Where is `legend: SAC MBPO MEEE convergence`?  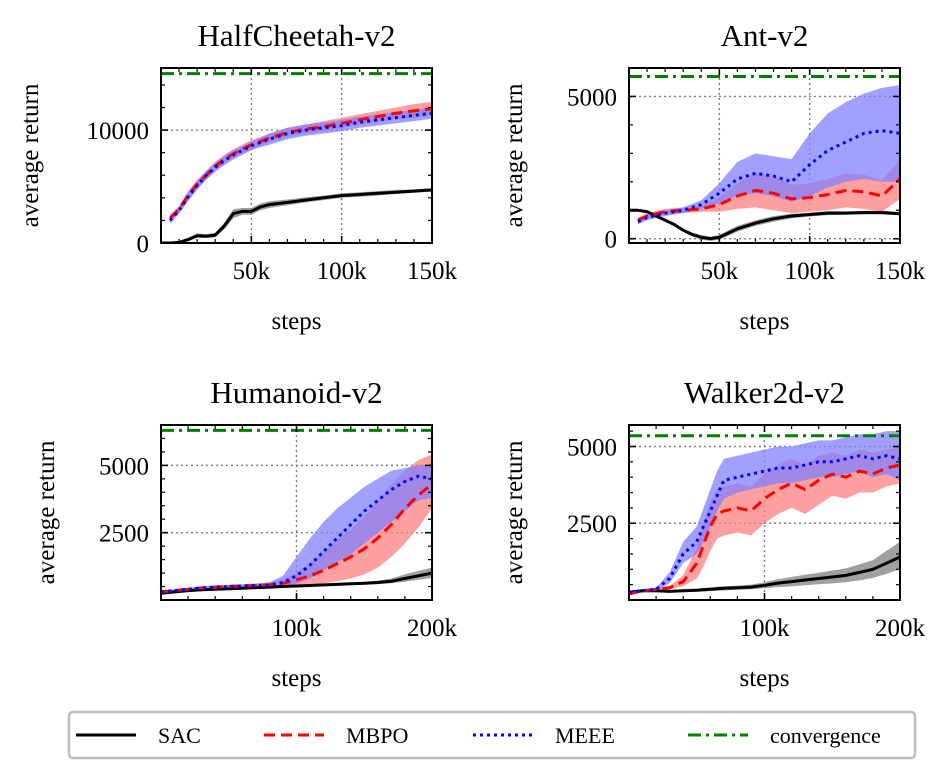
legend: SAC MBPO MEEE convergence is located at coordinates (492, 735).